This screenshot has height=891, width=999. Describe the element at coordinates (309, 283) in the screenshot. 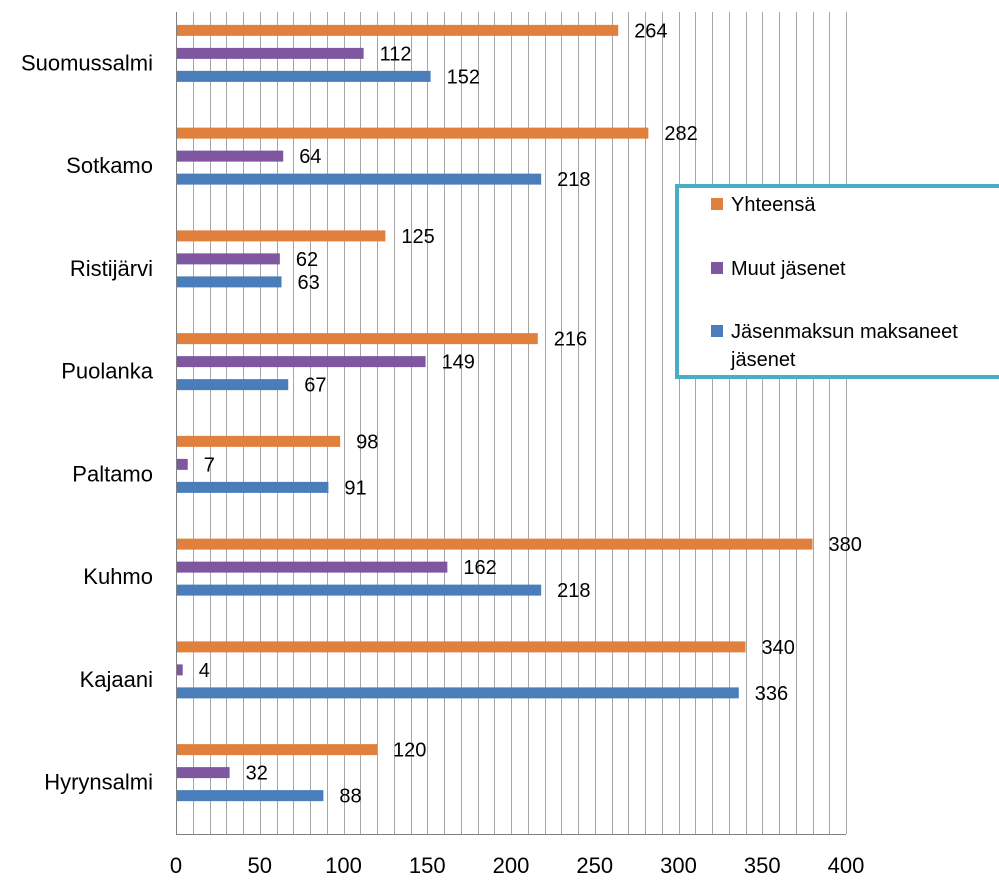

I see `data-label: 63` at that location.